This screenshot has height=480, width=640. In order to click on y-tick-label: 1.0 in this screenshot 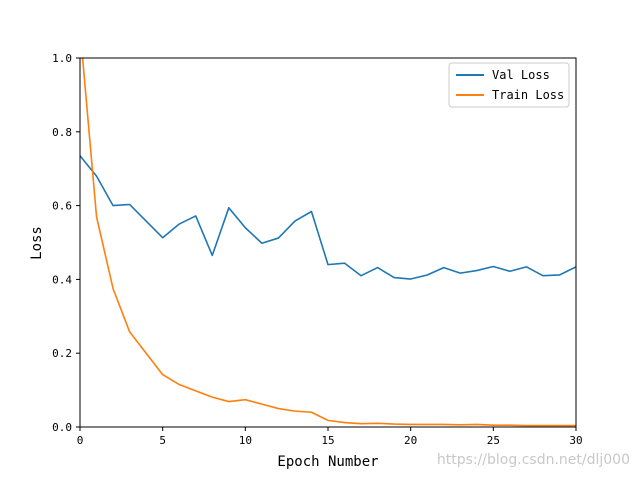, I will do `click(62, 58)`.